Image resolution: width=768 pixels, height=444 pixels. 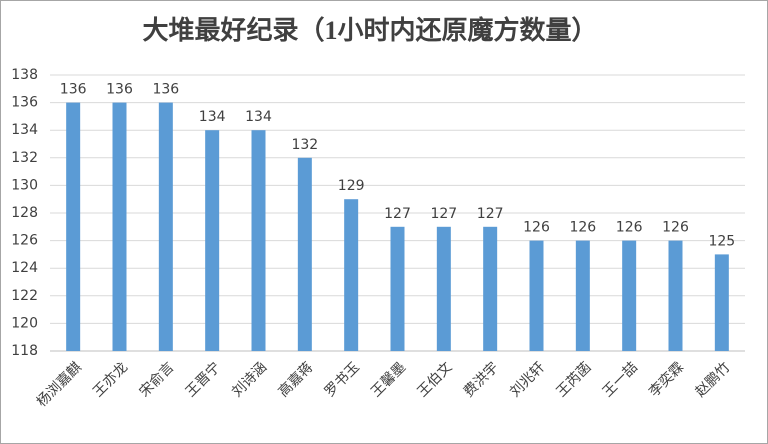 I want to click on y-tick-label: 122, so click(x=24, y=296).